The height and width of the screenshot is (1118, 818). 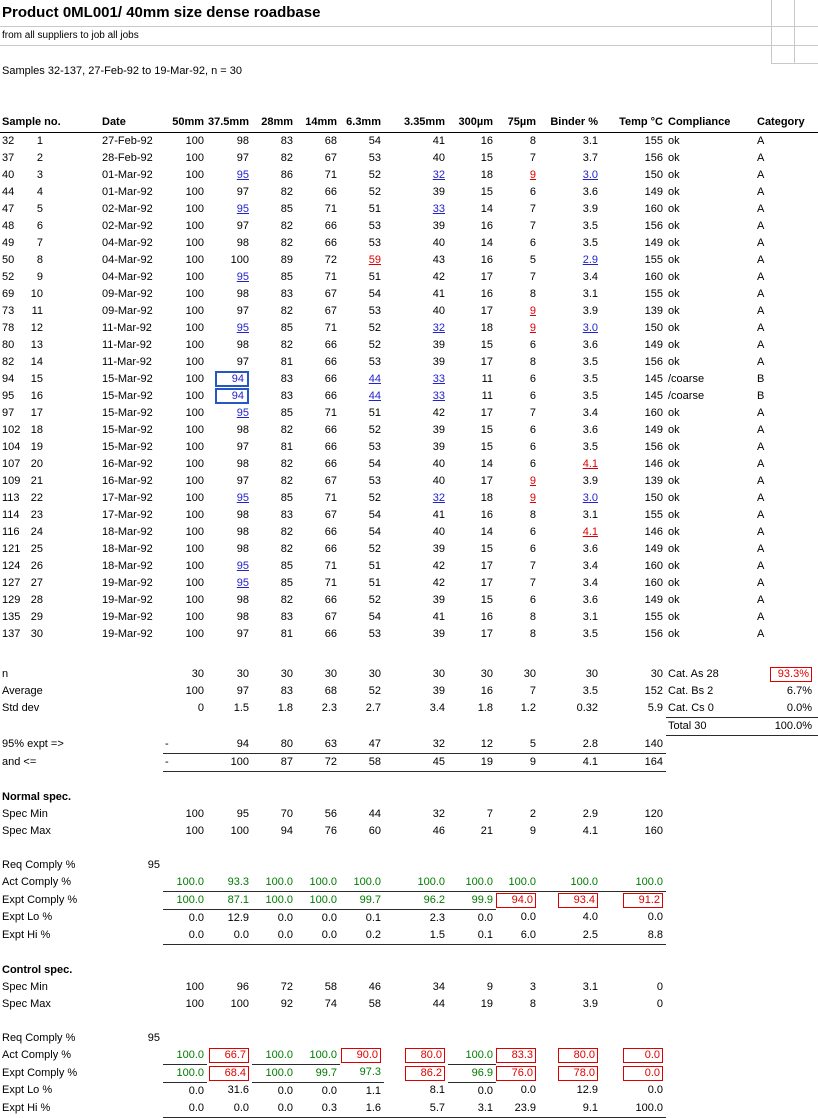 I want to click on cell-50mm: 100, so click(x=194, y=175).